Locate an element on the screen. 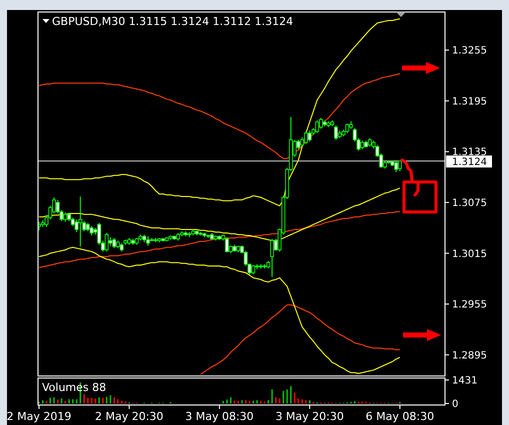 This screenshot has width=509, height=425. y-tick-label: 1.2895 is located at coordinates (469, 356).